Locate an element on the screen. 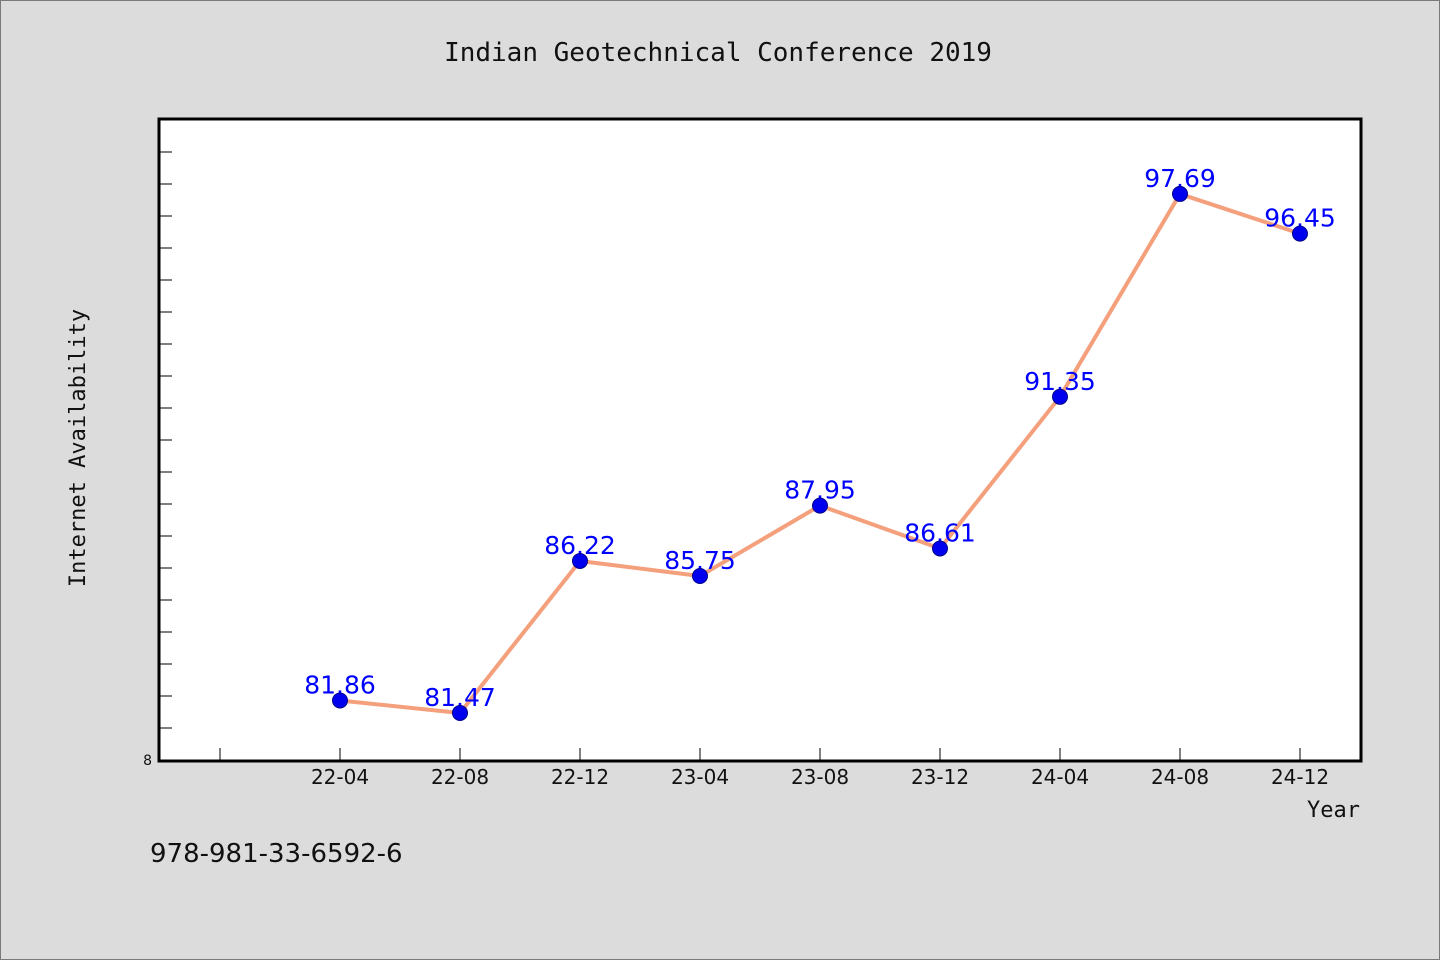  chart-title: Indian Geotechnical Conference 2019 is located at coordinates (718, 53).